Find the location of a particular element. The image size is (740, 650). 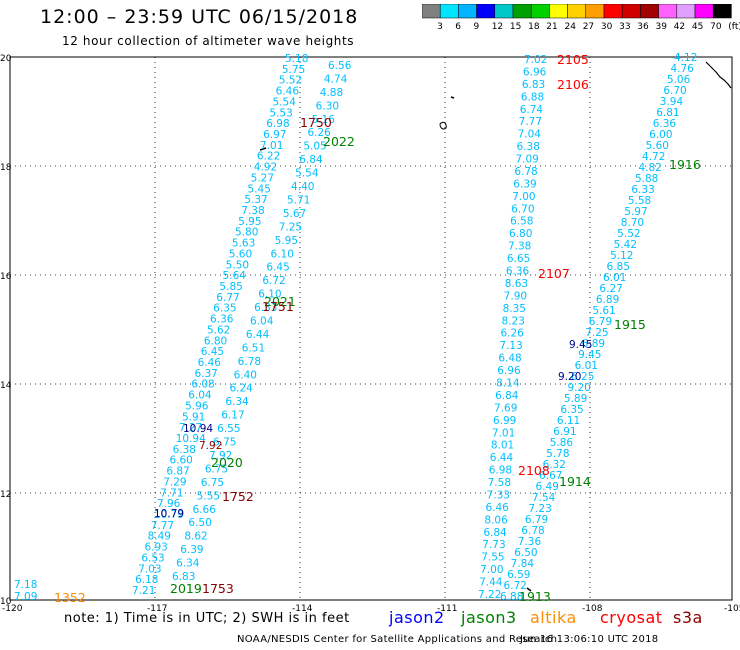

wave-height-value: 6.72 is located at coordinates (515, 586).